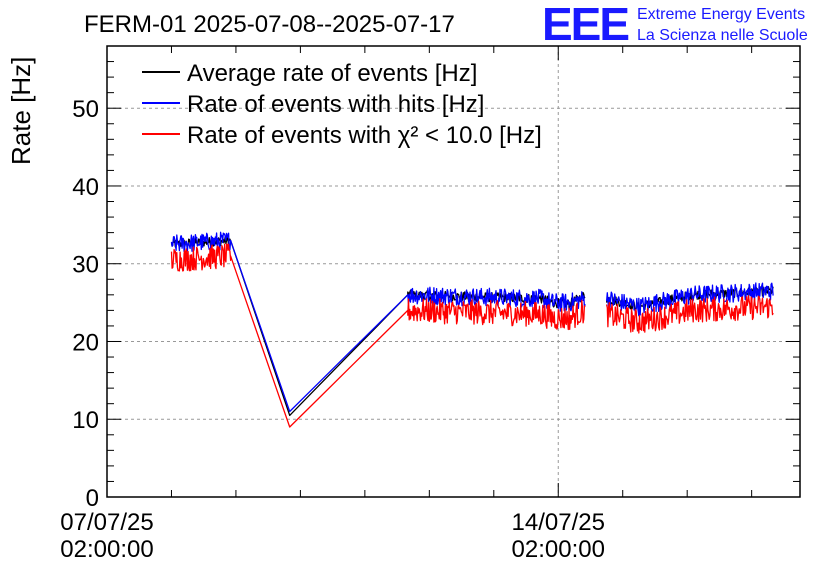 Image resolution: width=836 pixels, height=572 pixels. I want to click on y-tick-label-40: 40, so click(85, 187).